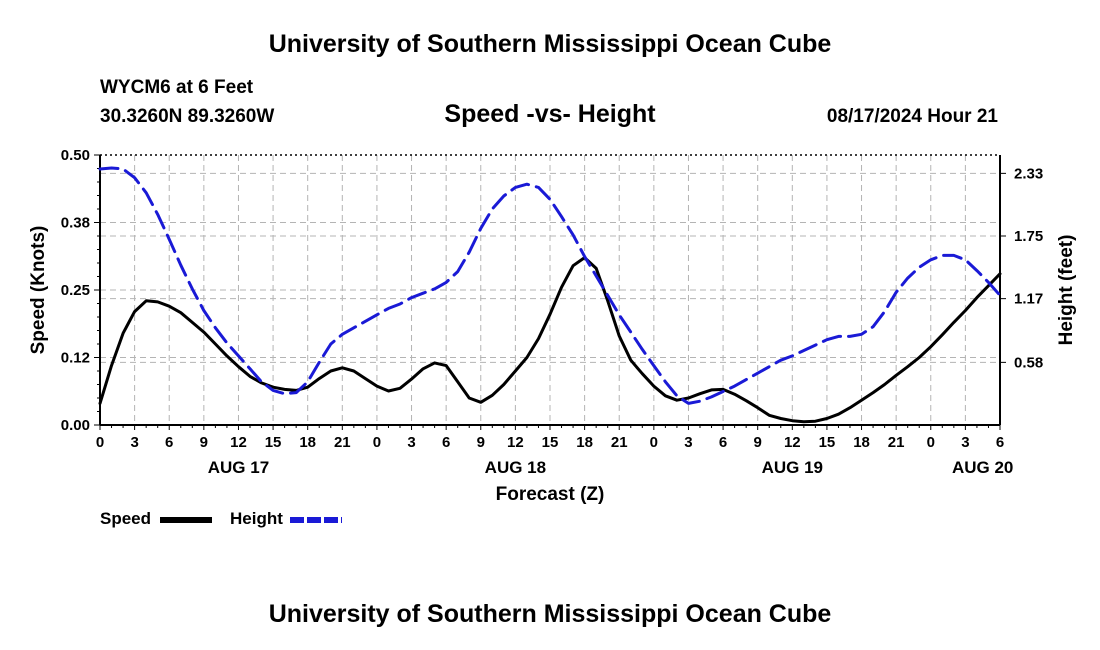  I want to click on x-axis-label: Forecast (Z), so click(550, 494).